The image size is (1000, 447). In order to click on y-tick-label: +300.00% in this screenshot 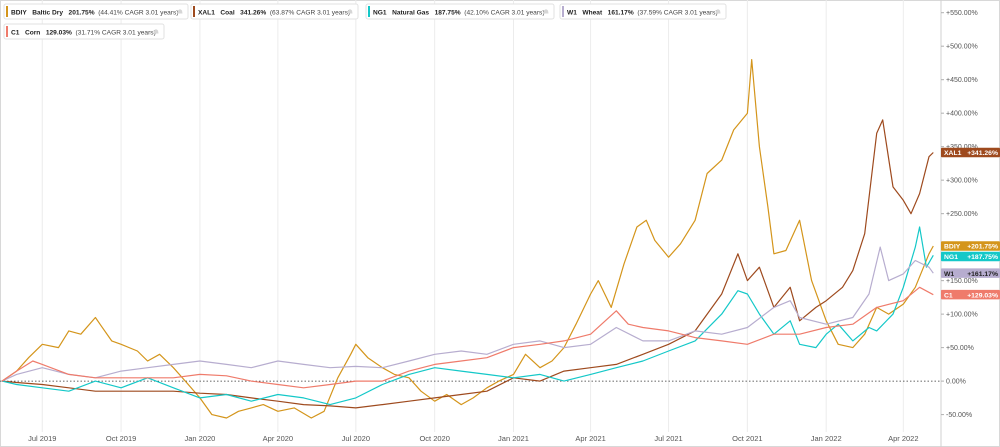, I will do `click(962, 181)`.